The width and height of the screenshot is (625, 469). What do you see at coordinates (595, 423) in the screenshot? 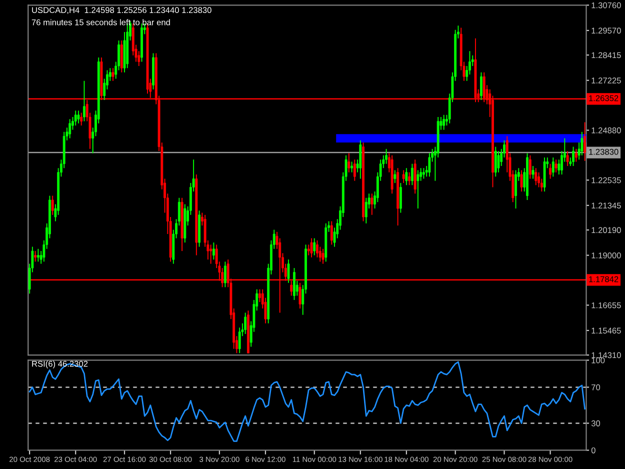
I see `y-tick-label: 30` at bounding box center [595, 423].